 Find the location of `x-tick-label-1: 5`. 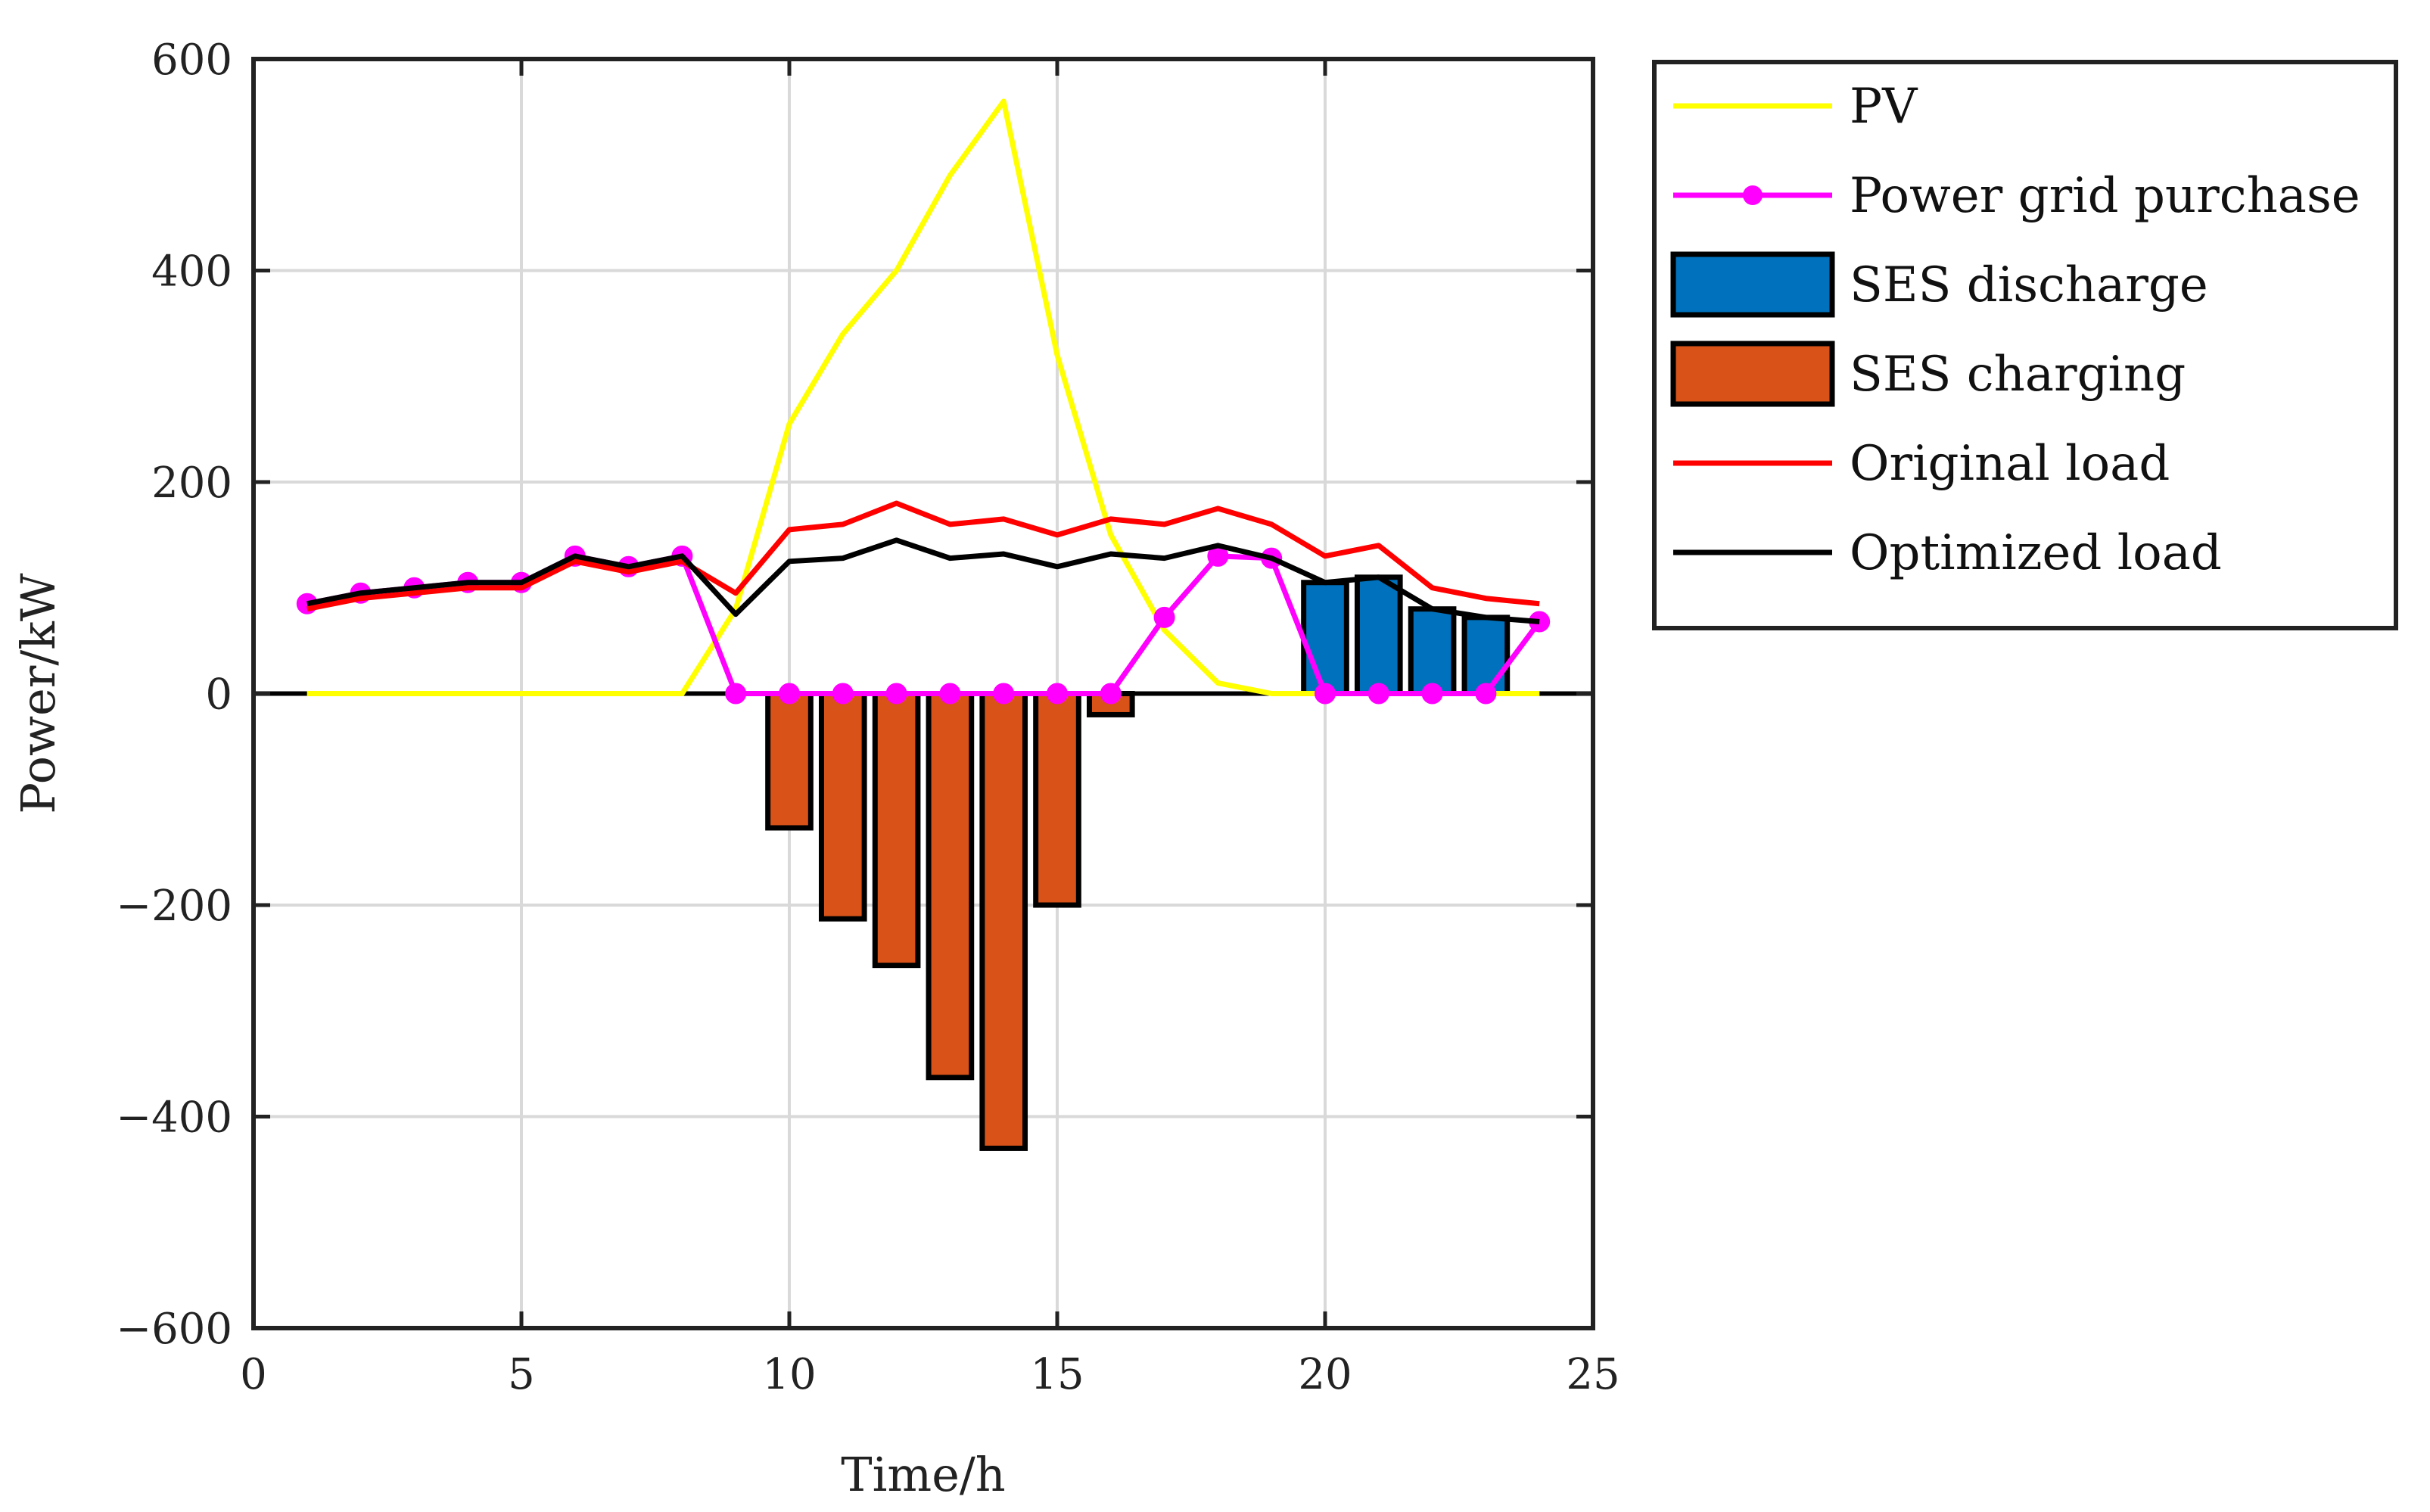

x-tick-label-1: 5 is located at coordinates (521, 1374).